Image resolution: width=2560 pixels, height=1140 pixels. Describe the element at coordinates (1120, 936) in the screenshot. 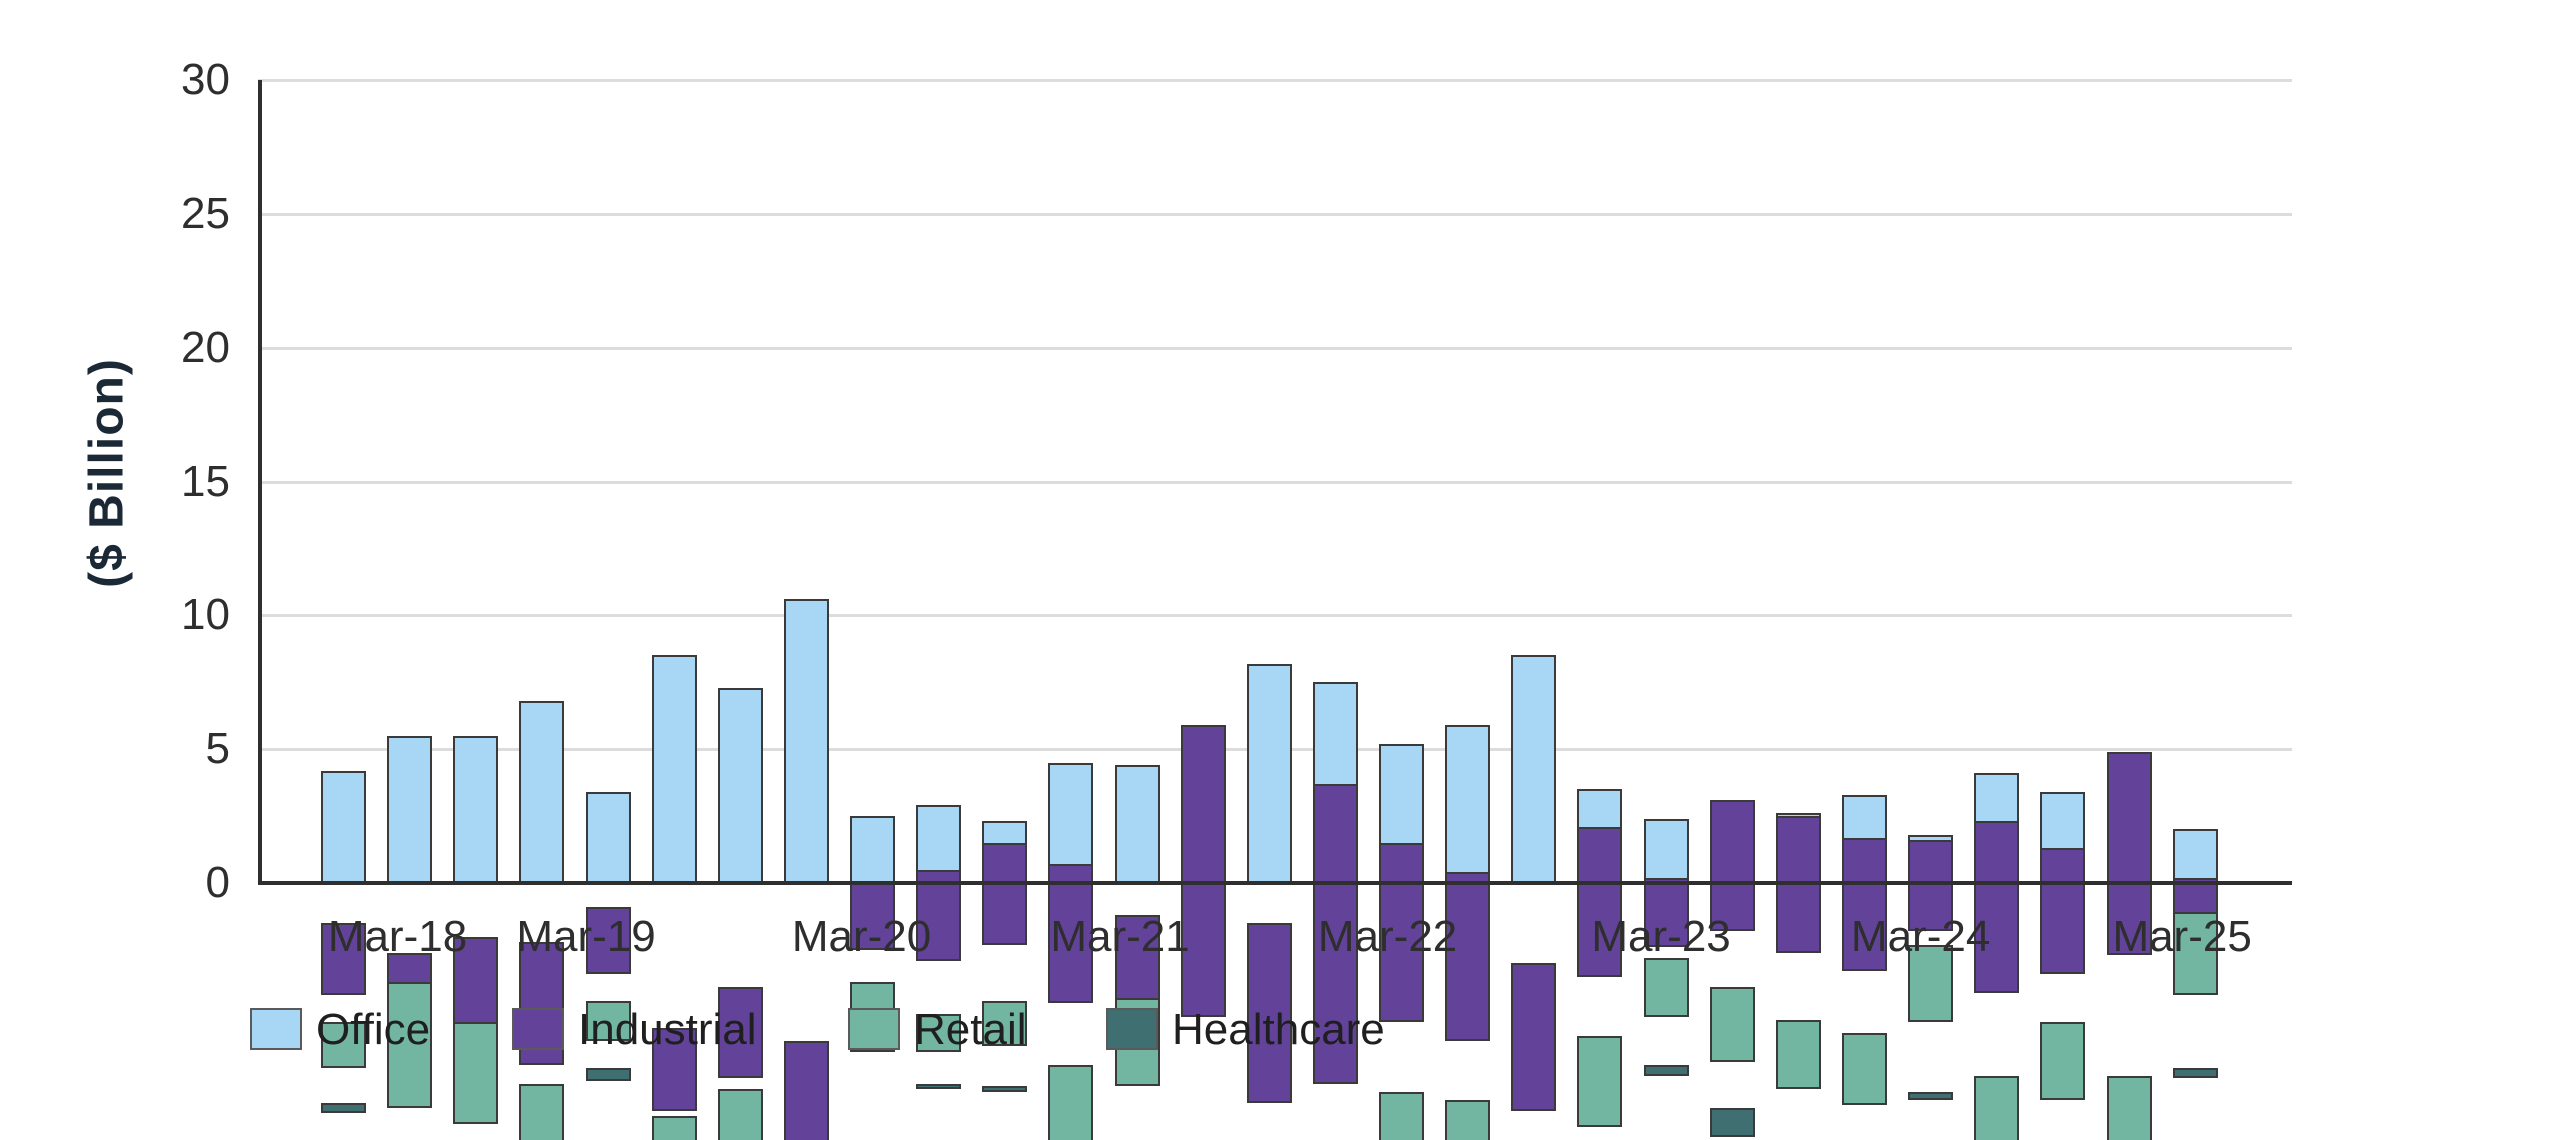

I see `x-tick-label-mar-21: Mar-21` at that location.